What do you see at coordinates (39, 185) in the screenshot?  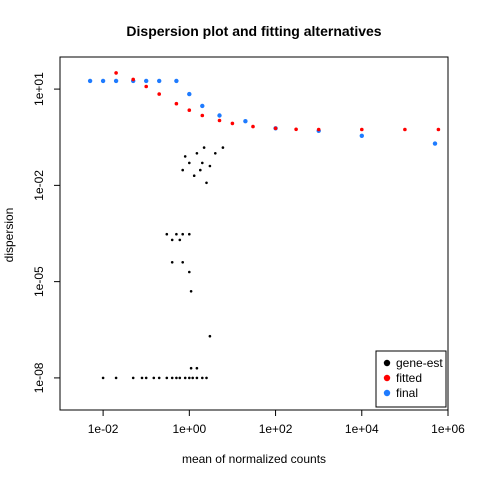 I see `y-tick-label: 1e-02` at bounding box center [39, 185].